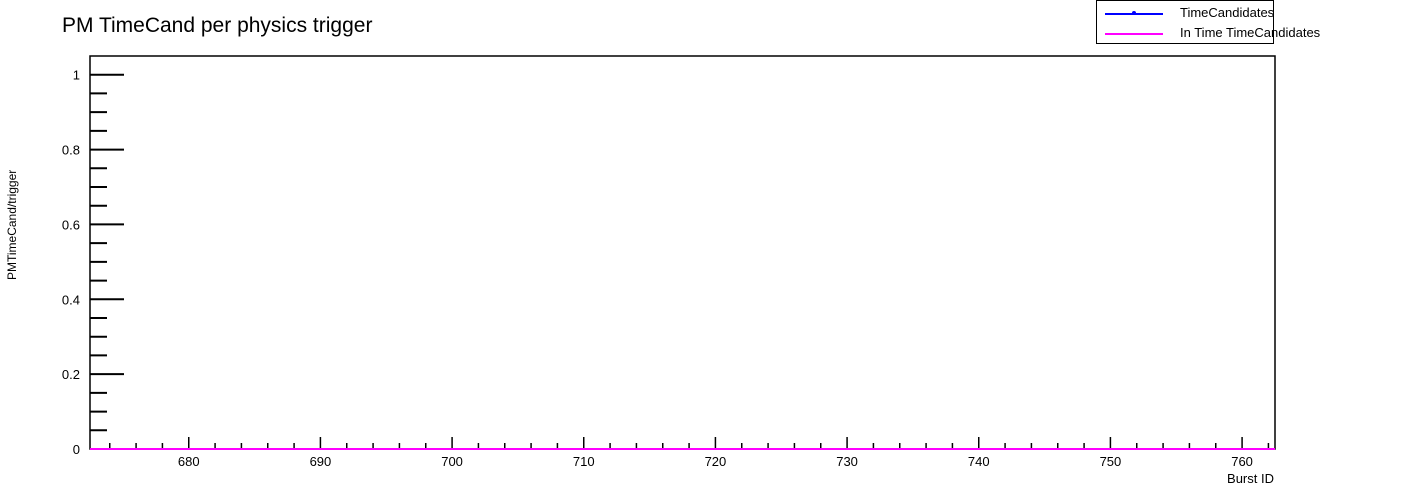  What do you see at coordinates (71, 374) in the screenshot?
I see `y-tick-label: 0.2` at bounding box center [71, 374].